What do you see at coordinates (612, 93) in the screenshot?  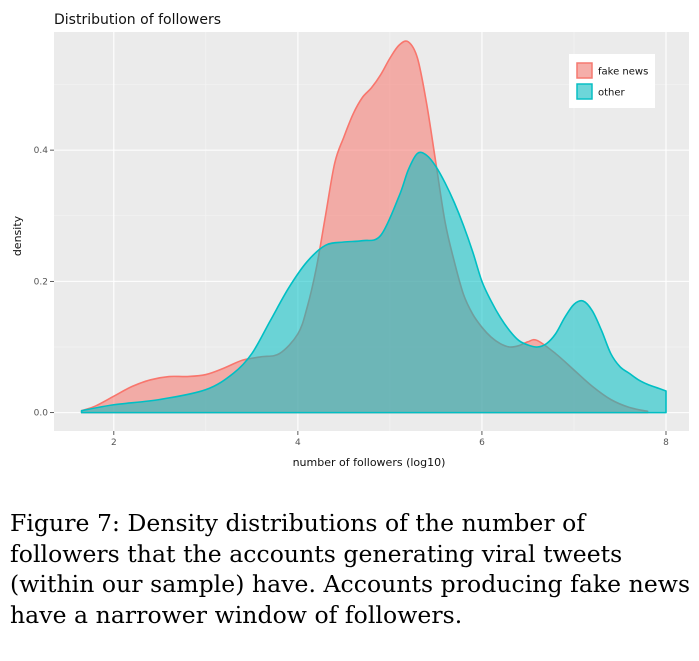 I see `legend-label: other` at bounding box center [612, 93].